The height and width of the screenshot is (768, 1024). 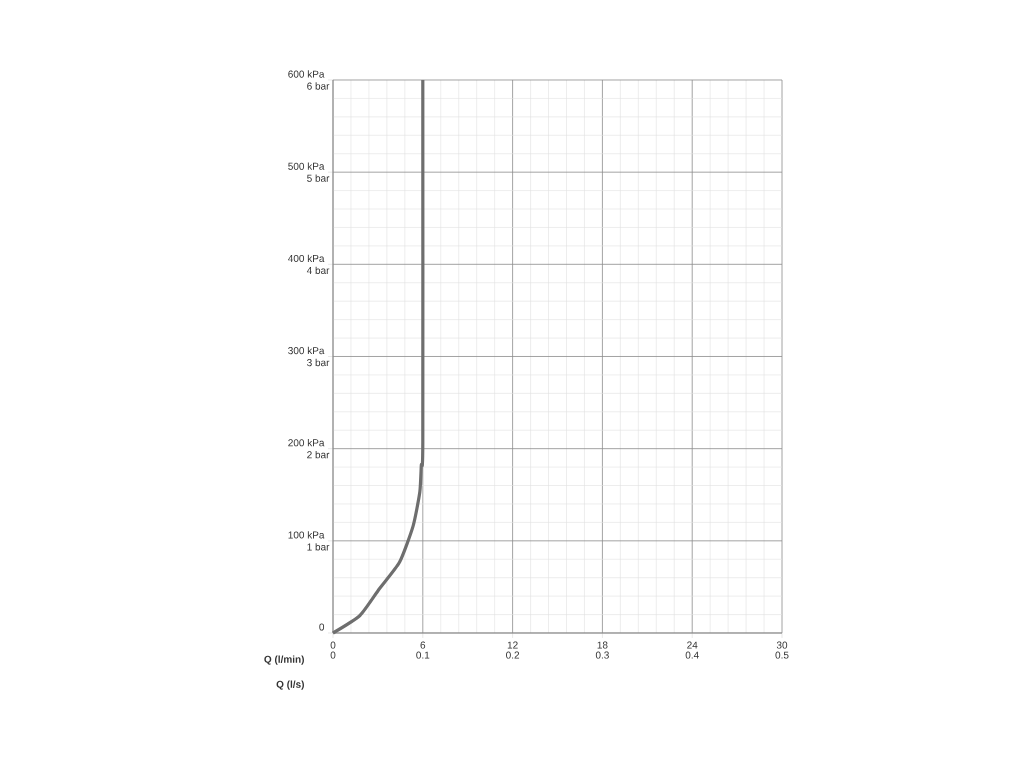 What do you see at coordinates (512, 645) in the screenshot?
I see `x-tick-label: 12` at bounding box center [512, 645].